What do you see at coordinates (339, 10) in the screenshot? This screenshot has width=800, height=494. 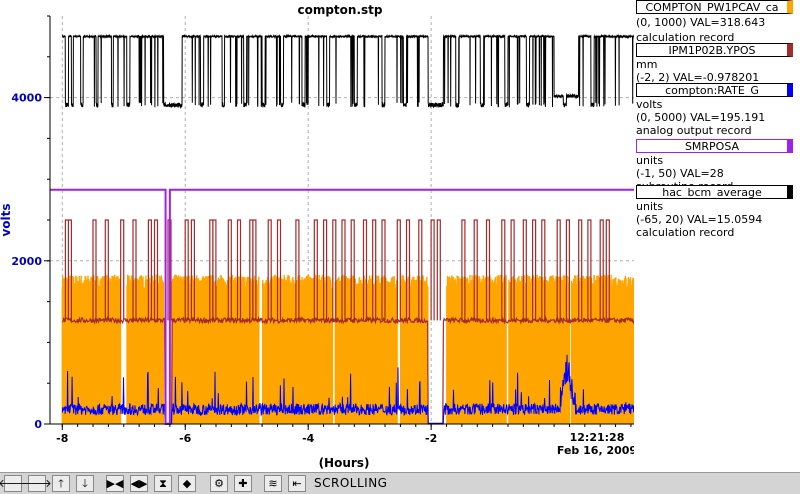 I see `chart-title: compton.stp` at bounding box center [339, 10].